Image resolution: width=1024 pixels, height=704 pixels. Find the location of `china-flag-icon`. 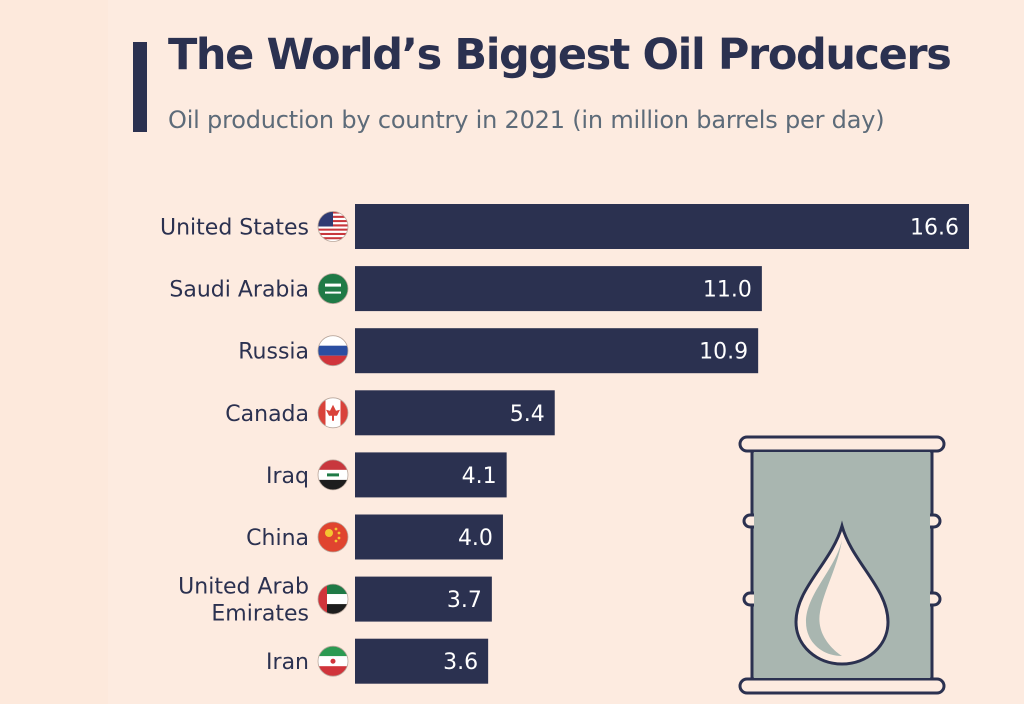

china-flag-icon is located at coordinates (333, 537).